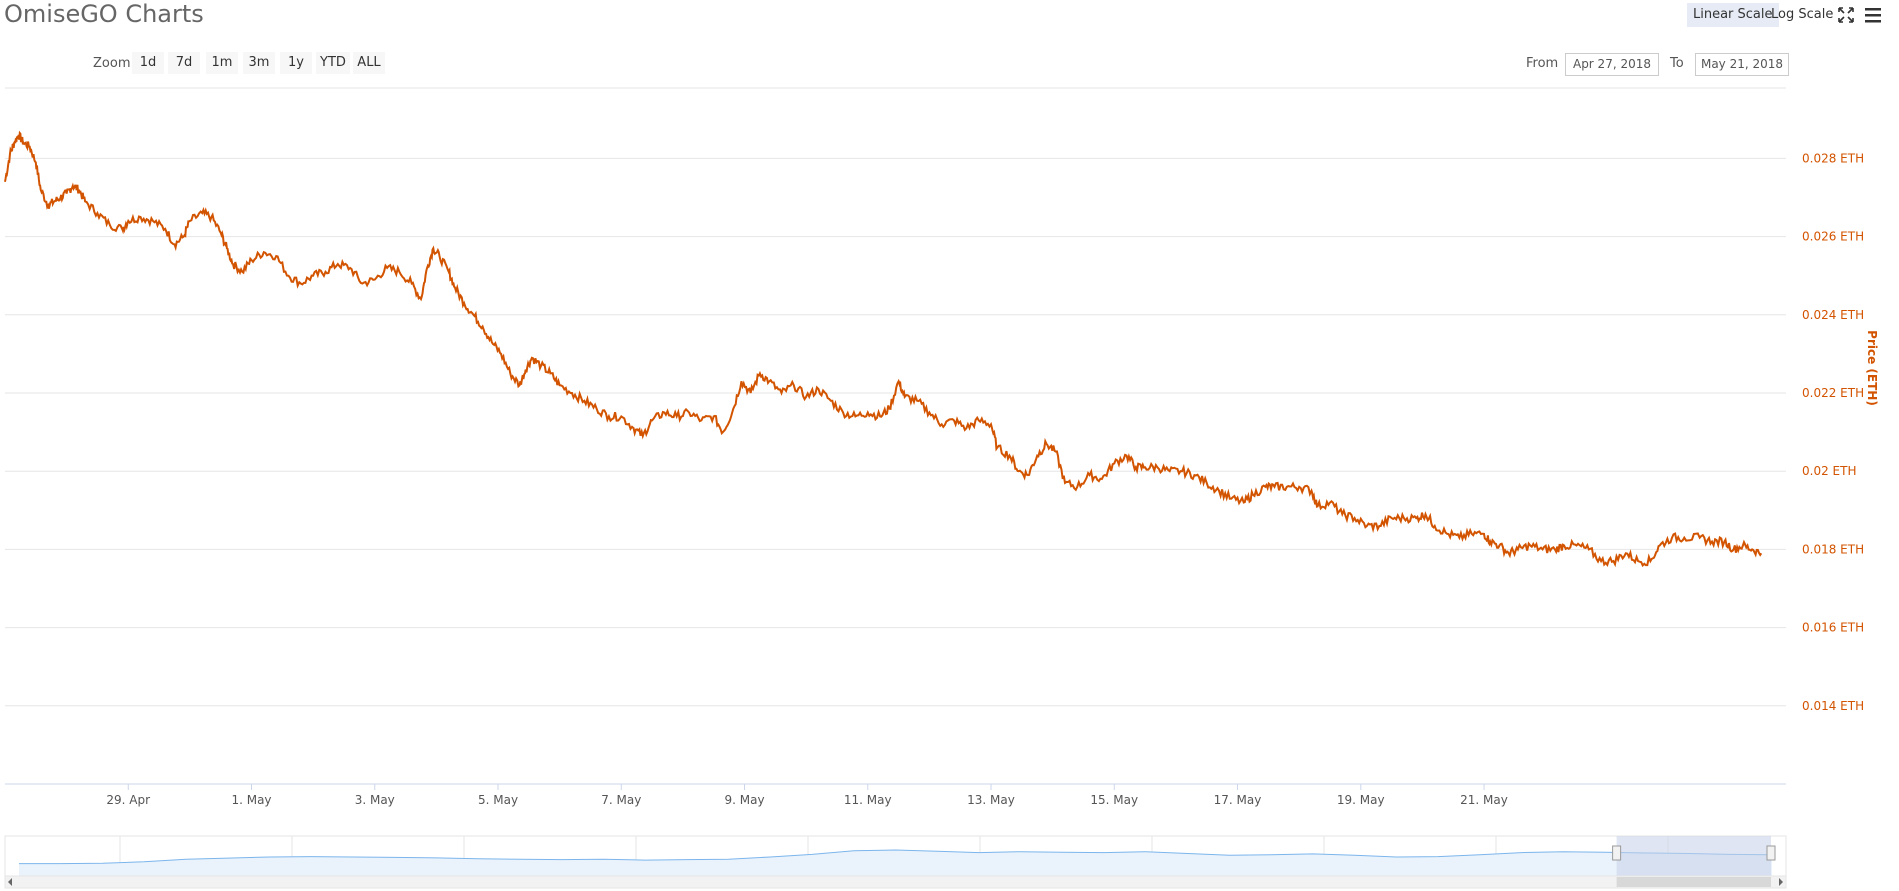 The image size is (1899, 891). Describe the element at coordinates (1802, 14) in the screenshot. I see `log-scale-button: Log Scale` at that location.